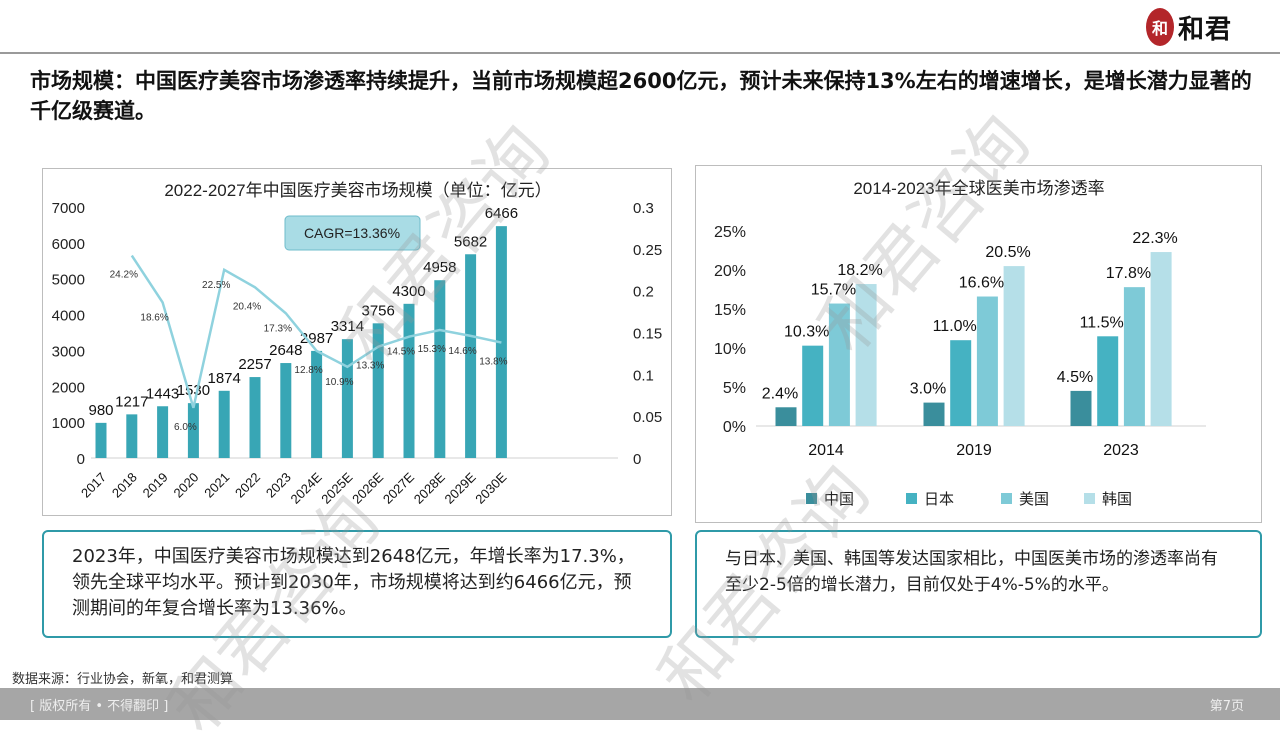 The height and width of the screenshot is (750, 1280). I want to click on y-left-tick: 0, so click(81, 459).